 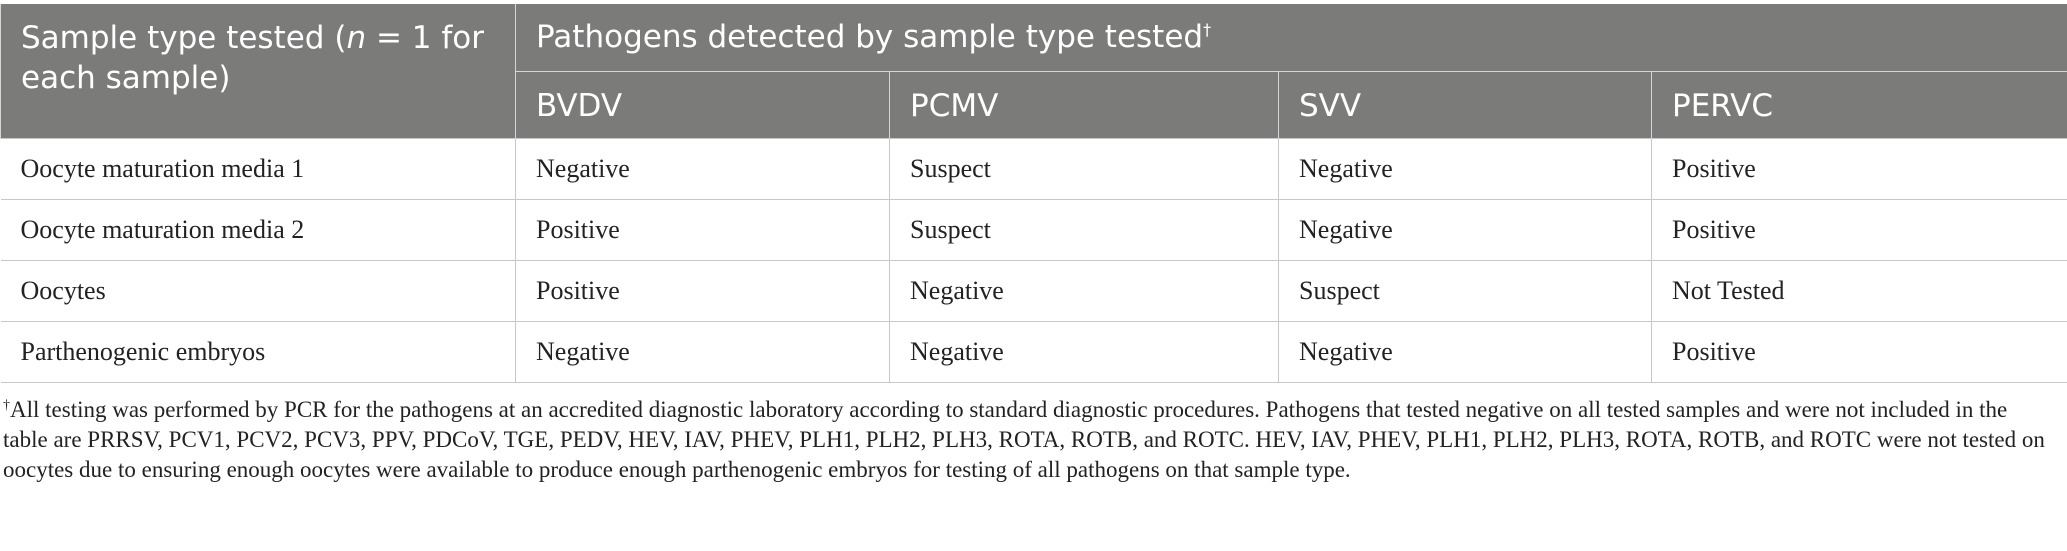 I want to click on column-header-pervc: PERVC, so click(x=1858, y=104).